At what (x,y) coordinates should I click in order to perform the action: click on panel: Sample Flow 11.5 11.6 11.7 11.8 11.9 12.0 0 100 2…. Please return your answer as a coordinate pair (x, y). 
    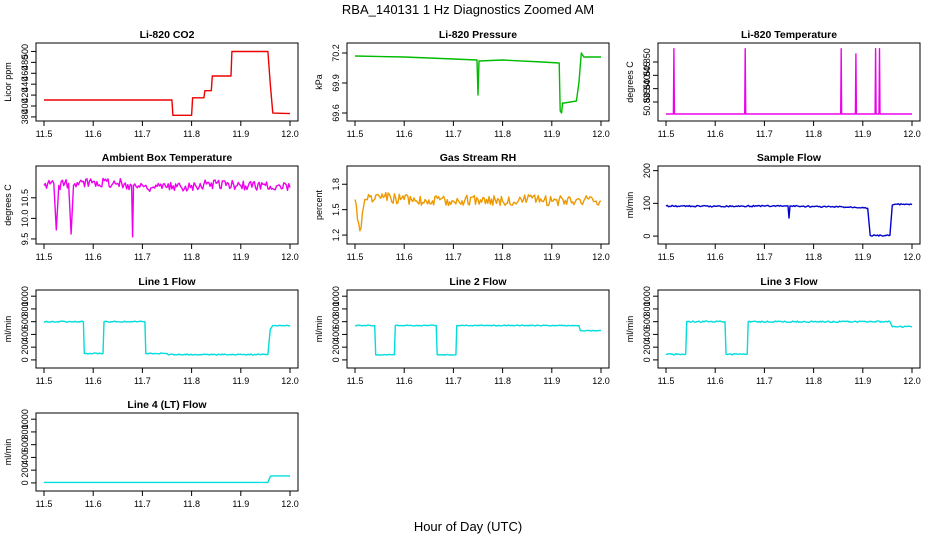
    Looking at the image, I should click on (773, 207).